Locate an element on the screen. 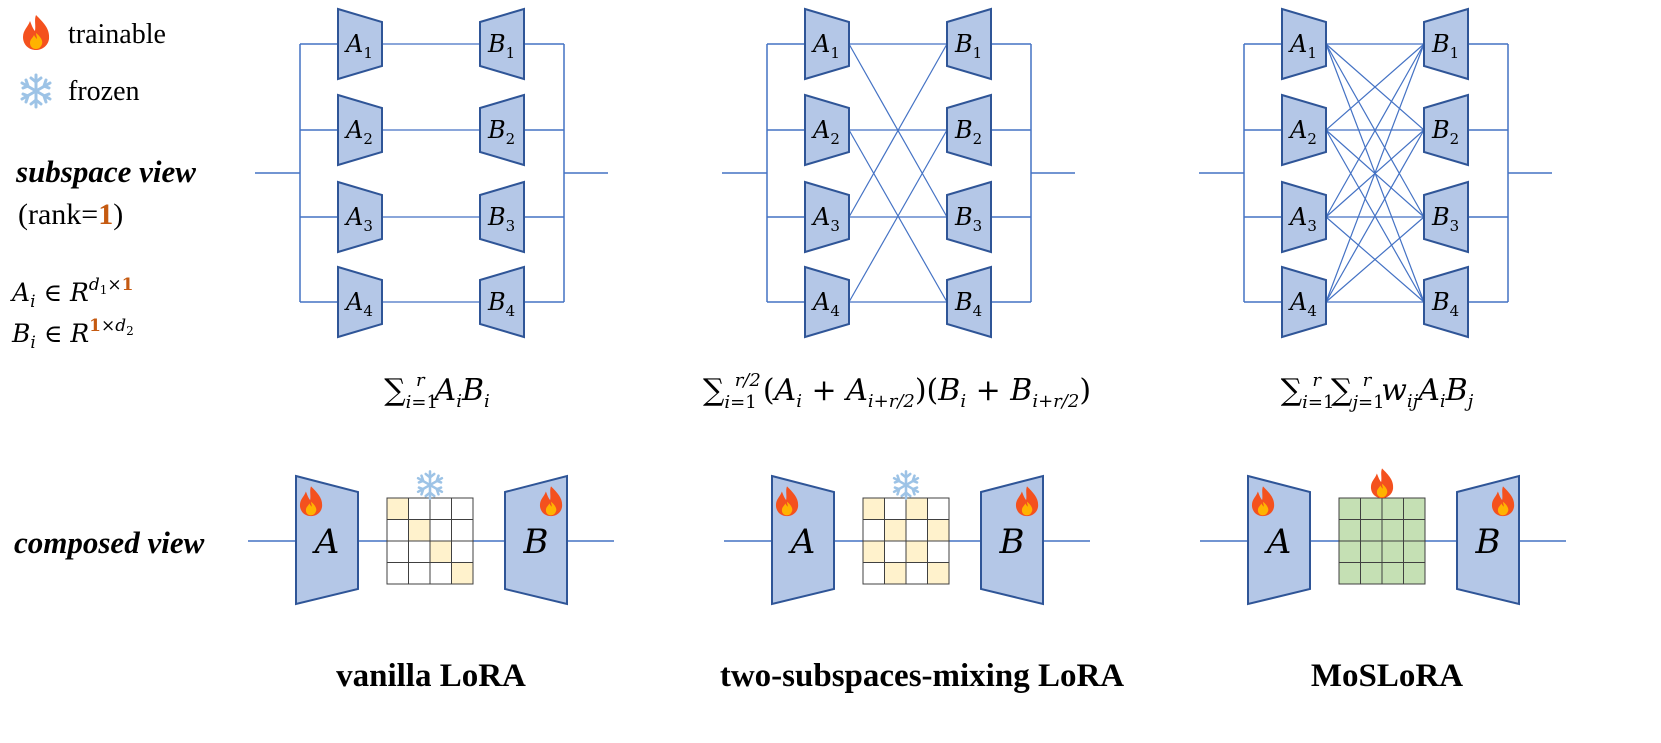 The image size is (1661, 743). a-block-label: A2 is located at coordinates (1302, 132).